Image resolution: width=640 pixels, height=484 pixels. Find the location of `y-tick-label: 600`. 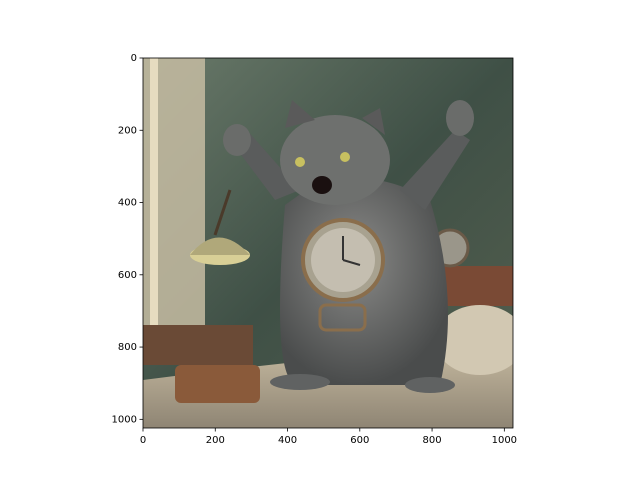

y-tick-label: 600 is located at coordinates (127, 275).